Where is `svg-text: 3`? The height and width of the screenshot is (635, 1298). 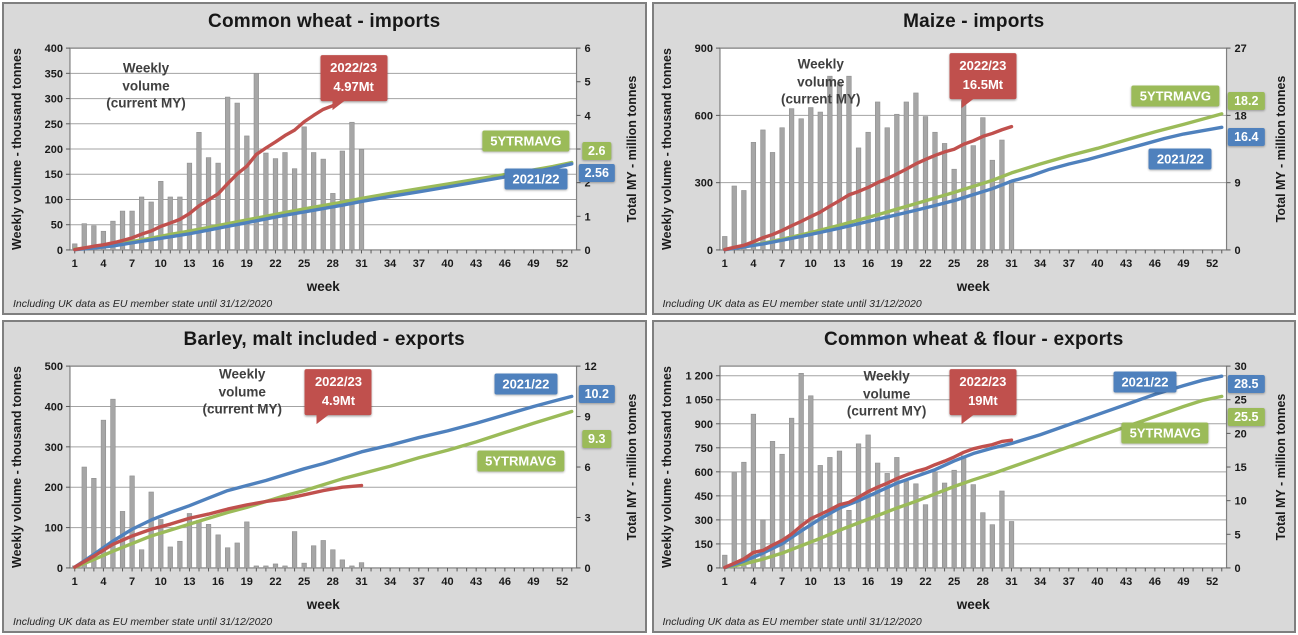
svg-text: 3 is located at coordinates (588, 150).